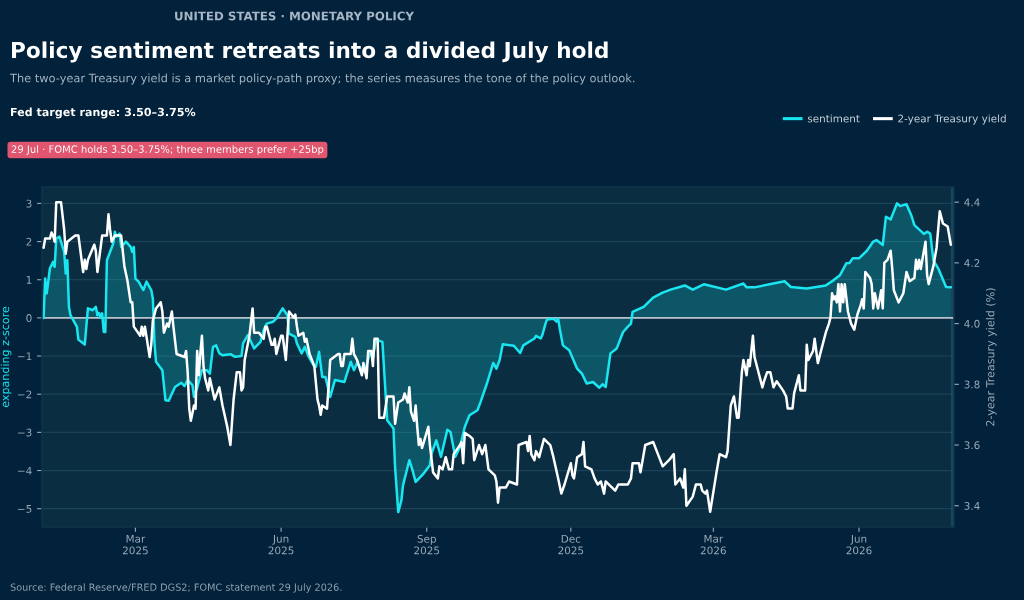 The image size is (1024, 600). Describe the element at coordinates (427, 544) in the screenshot. I see `x-tick-label: Sep 2025` at that location.